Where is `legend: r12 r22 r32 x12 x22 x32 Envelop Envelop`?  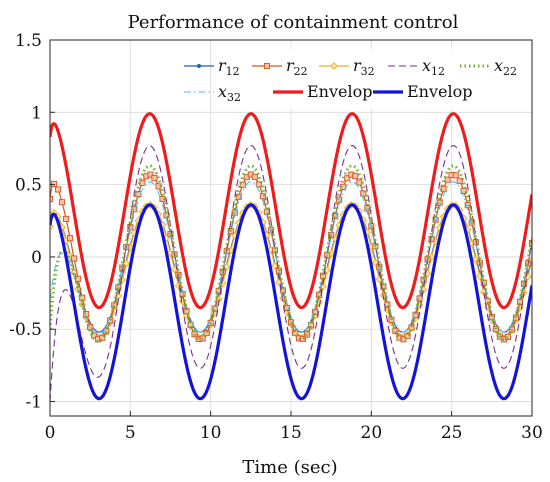
legend: r12 r22 r32 x12 x22 x32 Envelop Envelop is located at coordinates (357, 79).